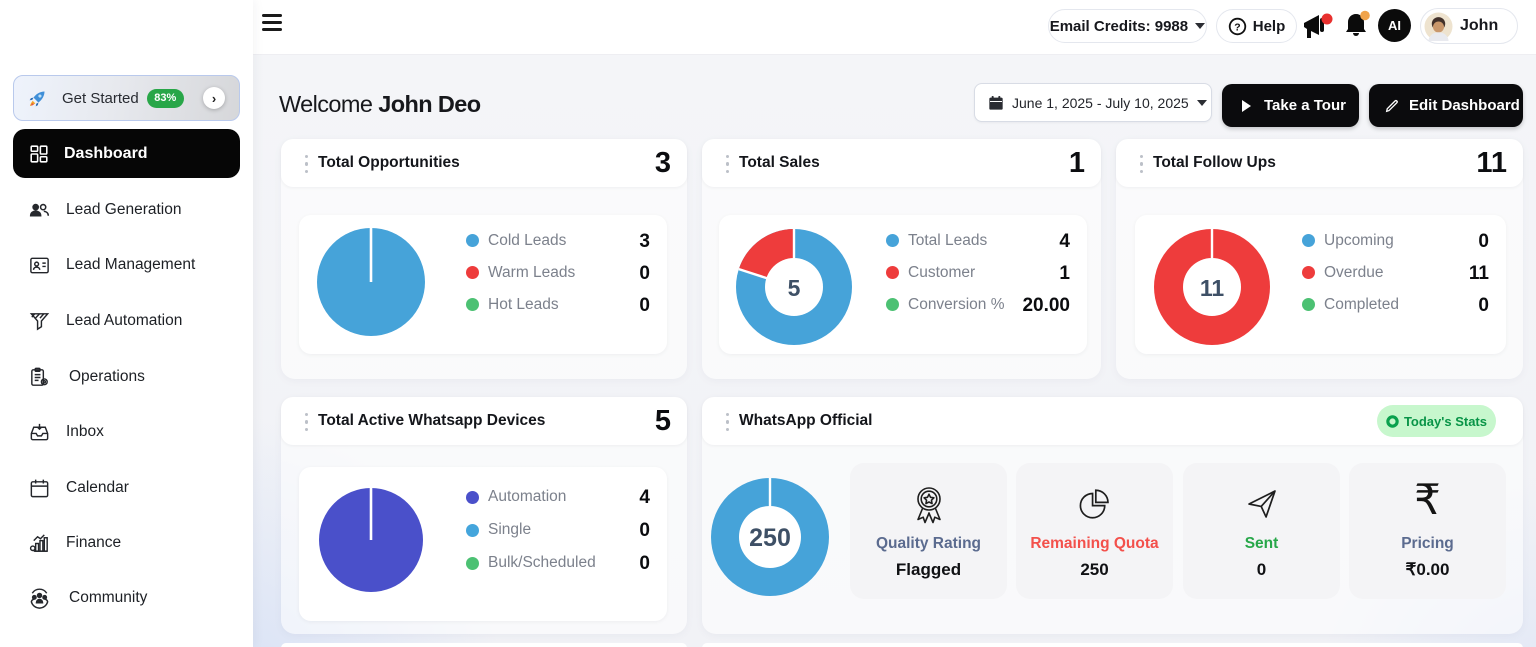 The image size is (1536, 647). I want to click on svg-text: 250, so click(770, 538).